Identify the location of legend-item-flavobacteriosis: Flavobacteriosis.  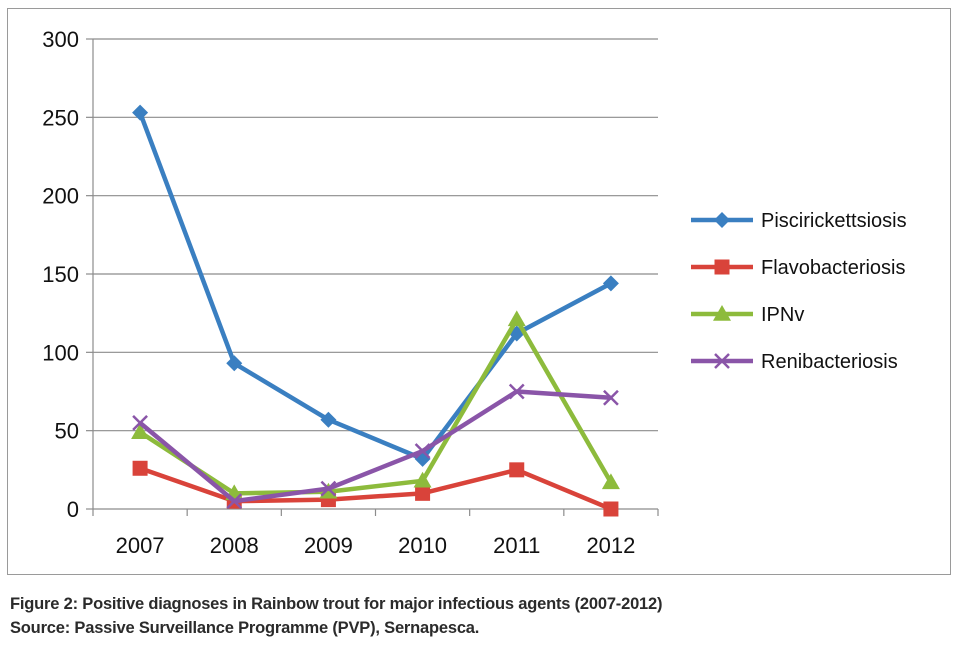
(798, 268).